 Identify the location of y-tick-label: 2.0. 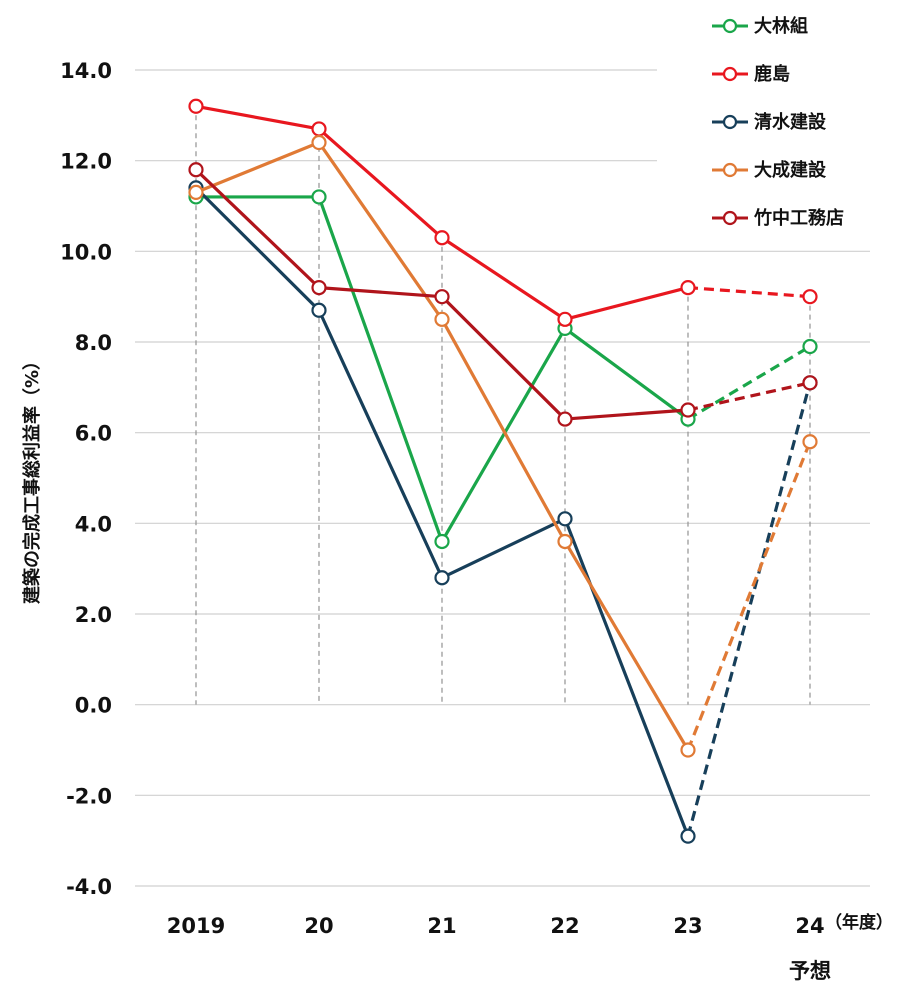
(93, 615).